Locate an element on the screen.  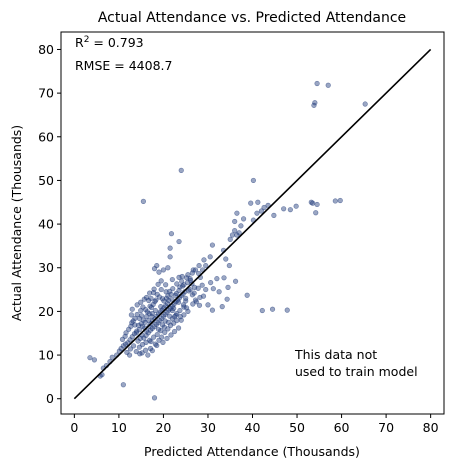
r-squared-label: R is located at coordinates (79, 42).